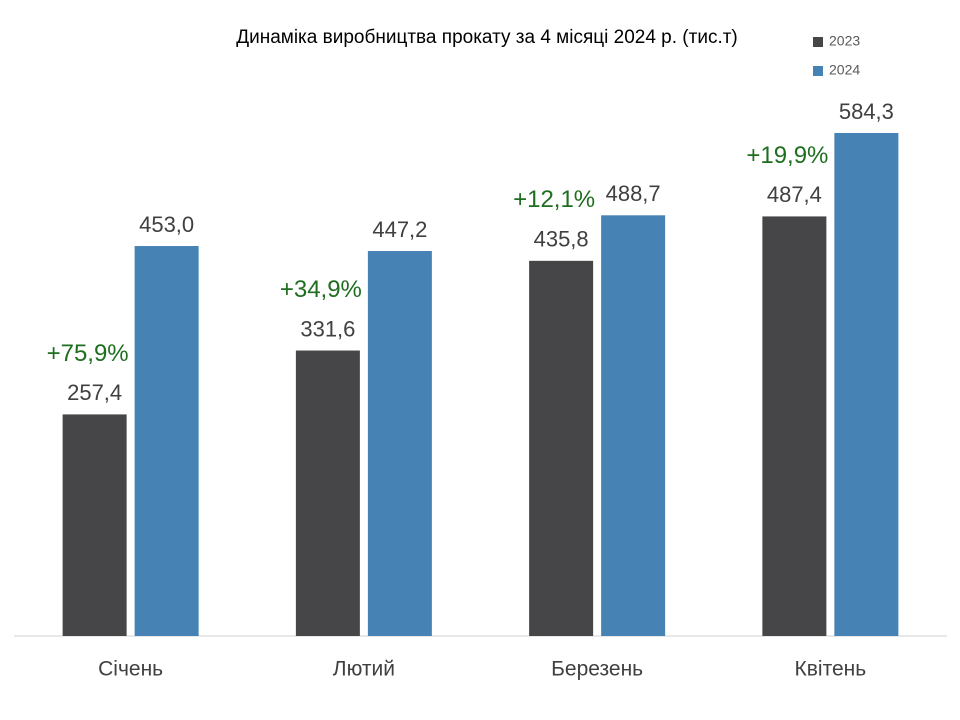  I want to click on value-label: 584,3, so click(866, 111).